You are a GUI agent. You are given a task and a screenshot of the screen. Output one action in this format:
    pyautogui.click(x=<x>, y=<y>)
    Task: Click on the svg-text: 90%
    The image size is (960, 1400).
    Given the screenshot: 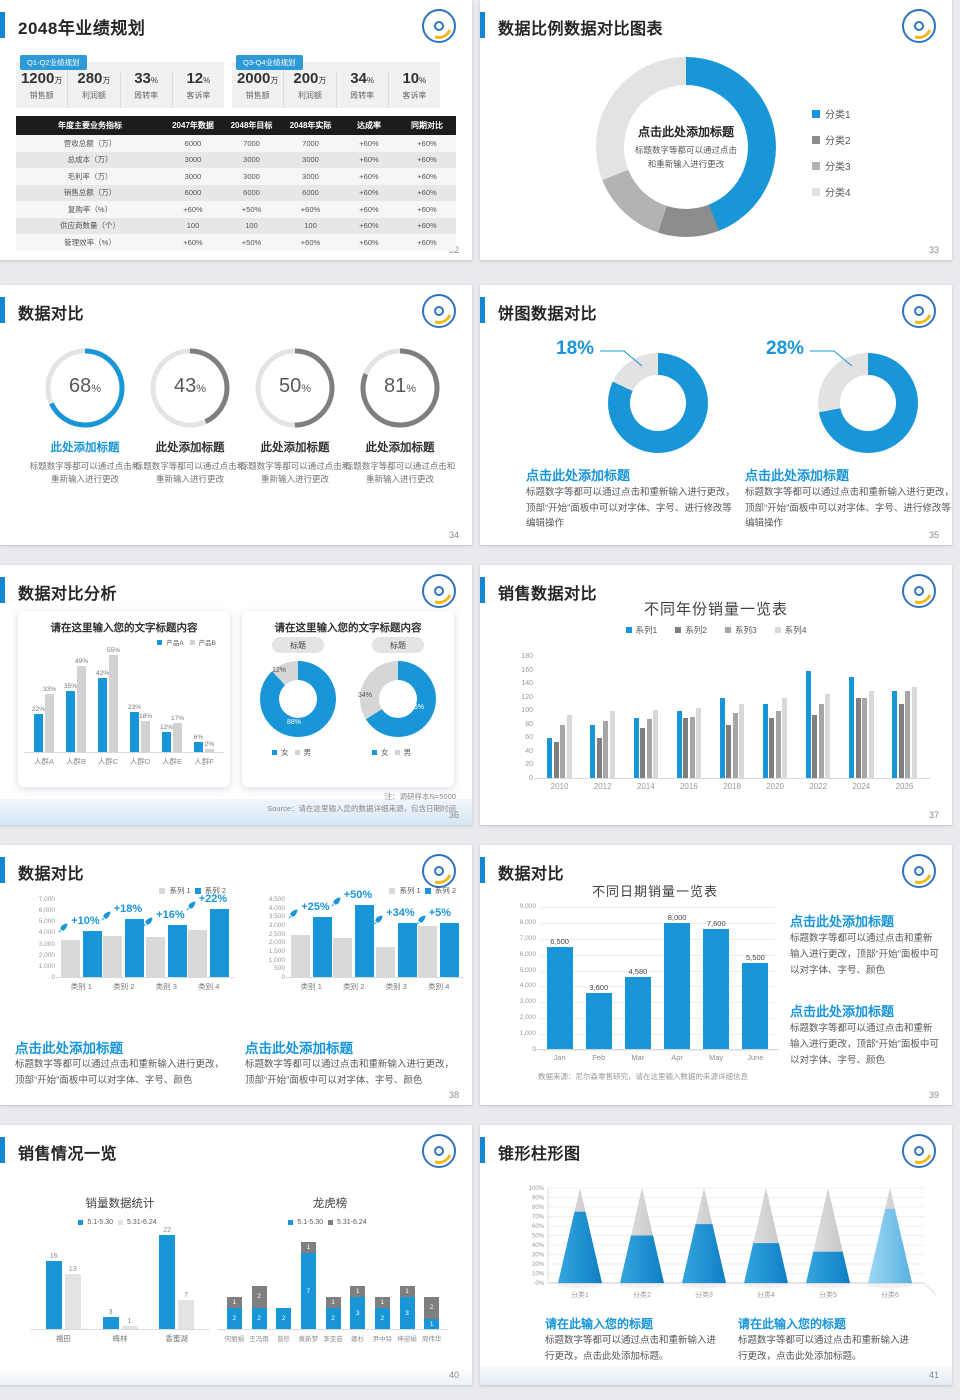 What is the action you would take?
    pyautogui.click(x=538, y=1199)
    